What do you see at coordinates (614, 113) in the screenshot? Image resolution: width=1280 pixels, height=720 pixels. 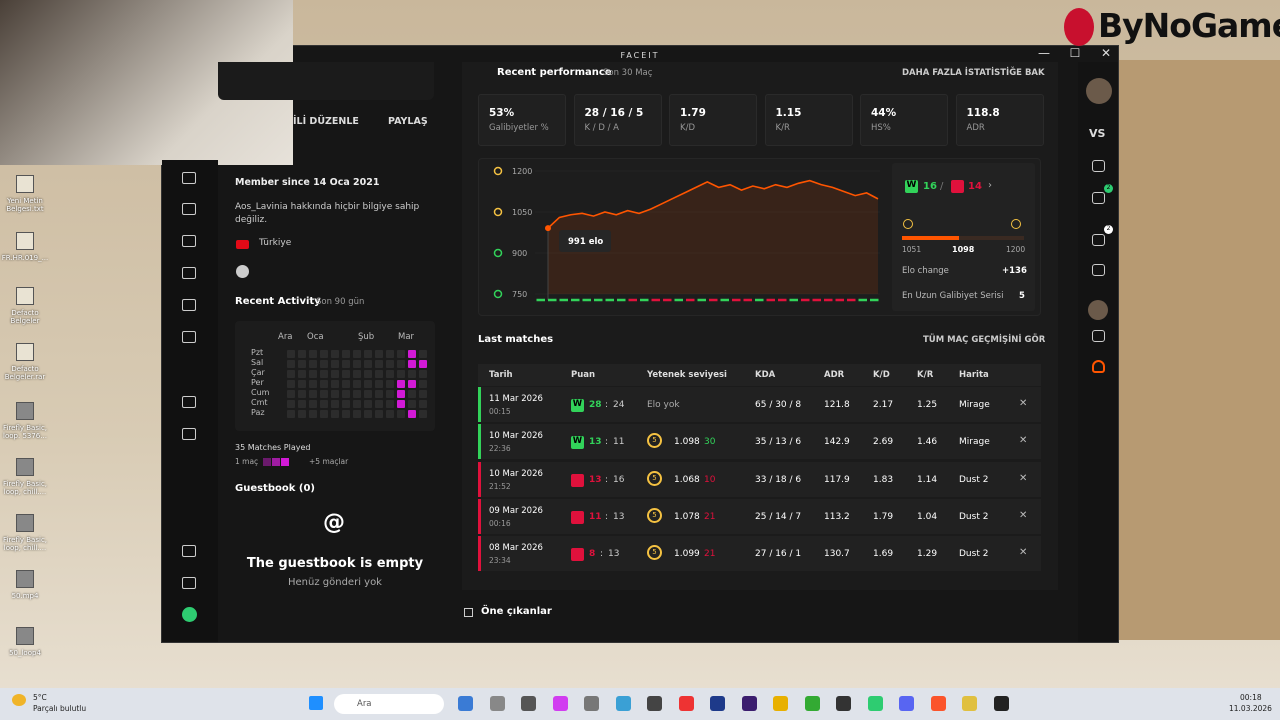 I see `stat-value: 28 / 16 / 5` at bounding box center [614, 113].